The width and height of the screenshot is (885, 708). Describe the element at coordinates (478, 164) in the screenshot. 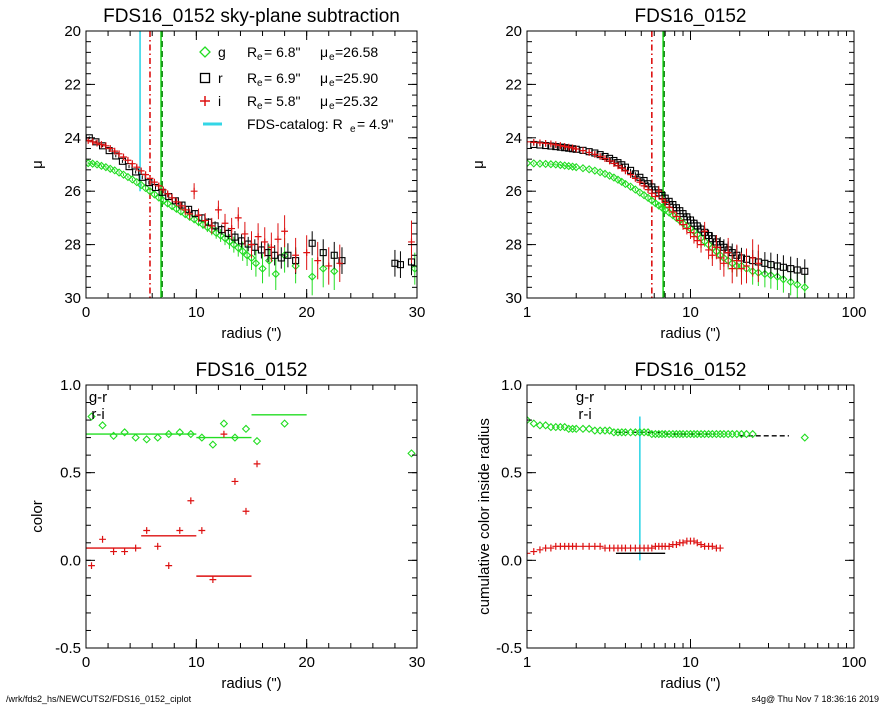

I see `y-axis-label: μ` at that location.